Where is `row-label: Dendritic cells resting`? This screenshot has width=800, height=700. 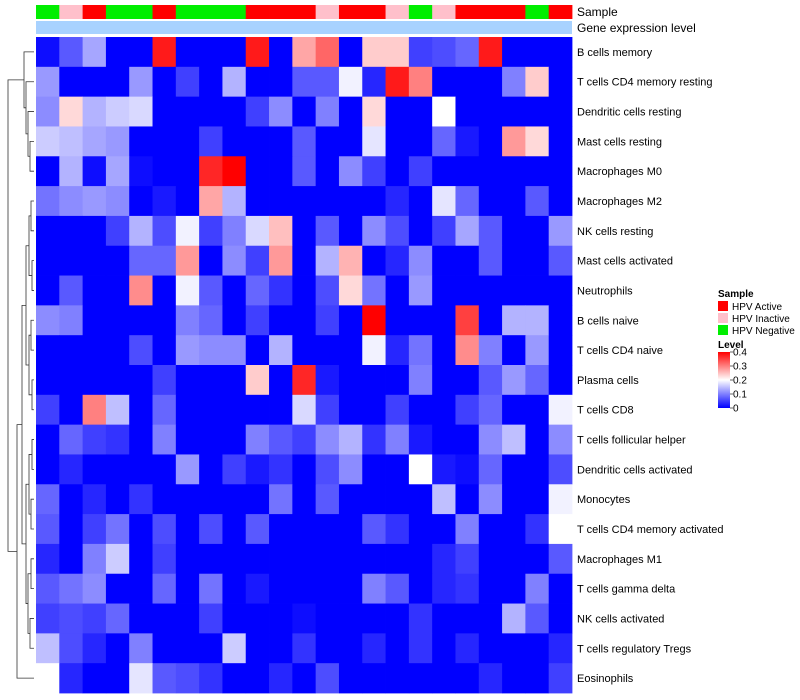
row-label: Dendritic cells resting is located at coordinates (629, 113).